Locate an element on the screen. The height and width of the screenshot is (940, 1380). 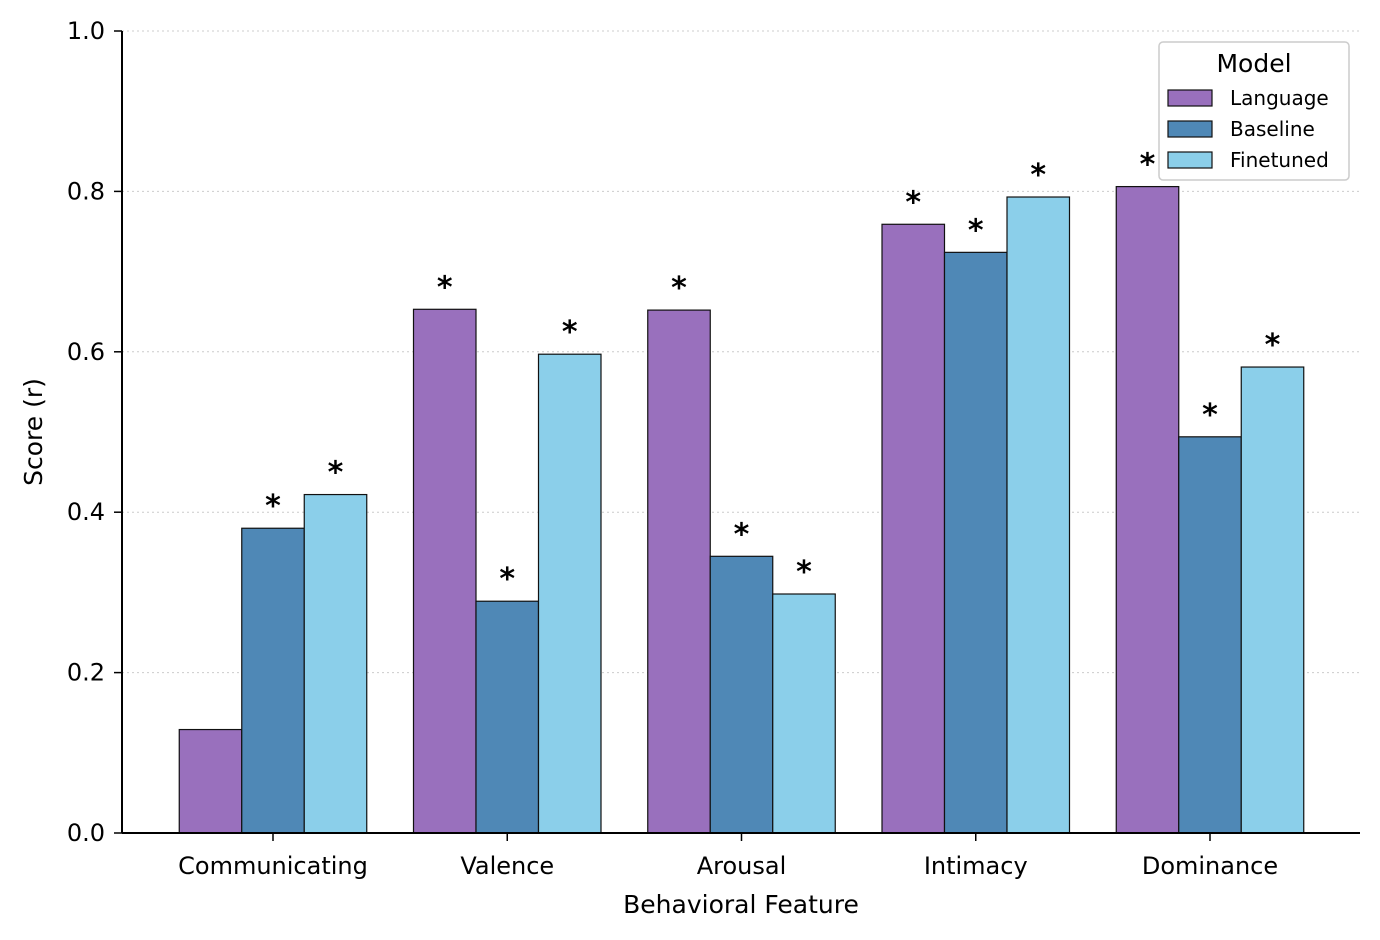
legend-frame is located at coordinates (1254, 111).